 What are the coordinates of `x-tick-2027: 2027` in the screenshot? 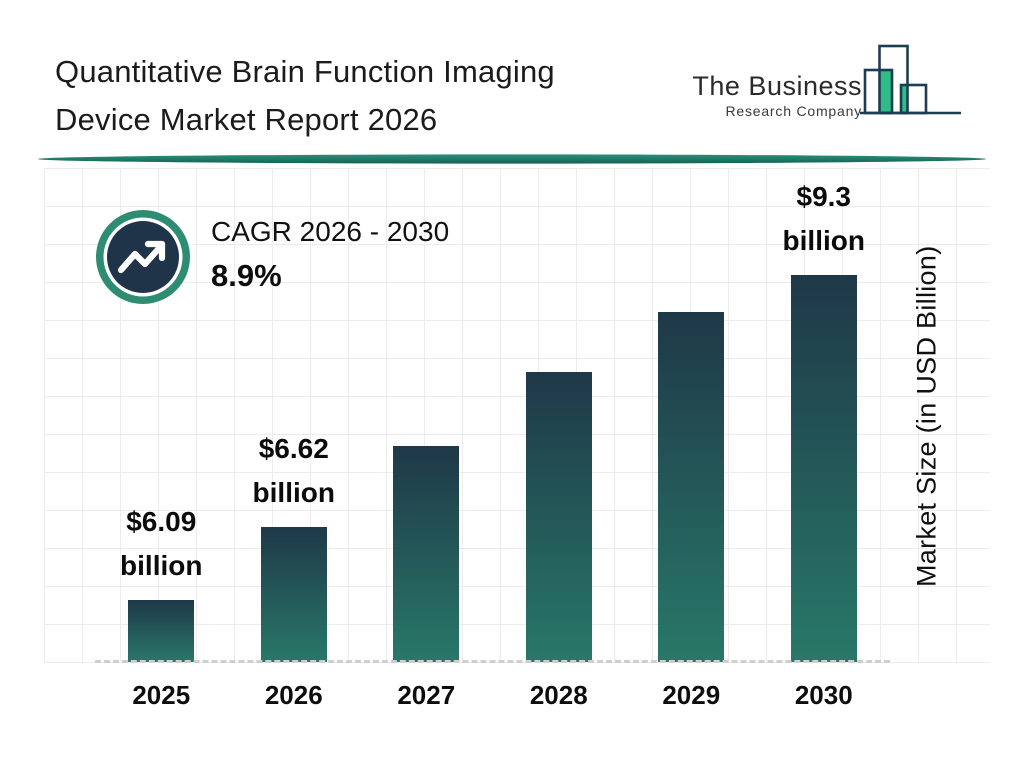 It's located at (426, 695).